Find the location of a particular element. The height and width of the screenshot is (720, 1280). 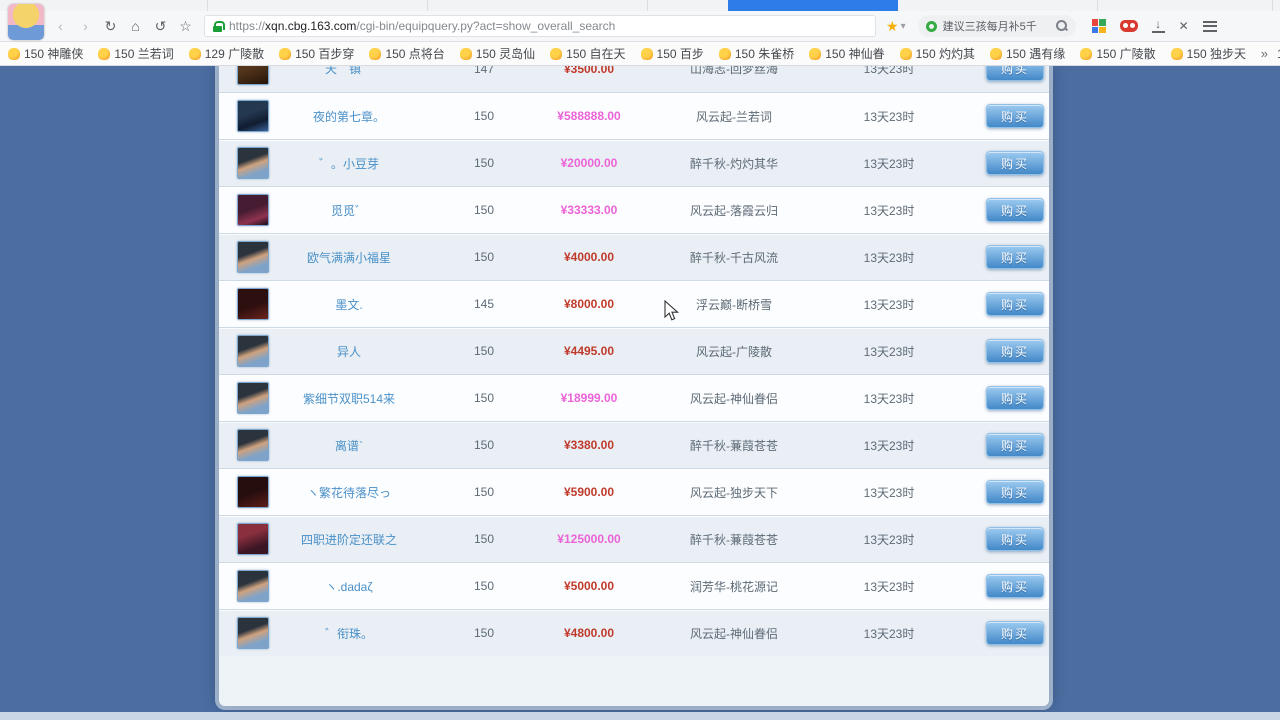

home-icon: ⌂ is located at coordinates (135, 26).